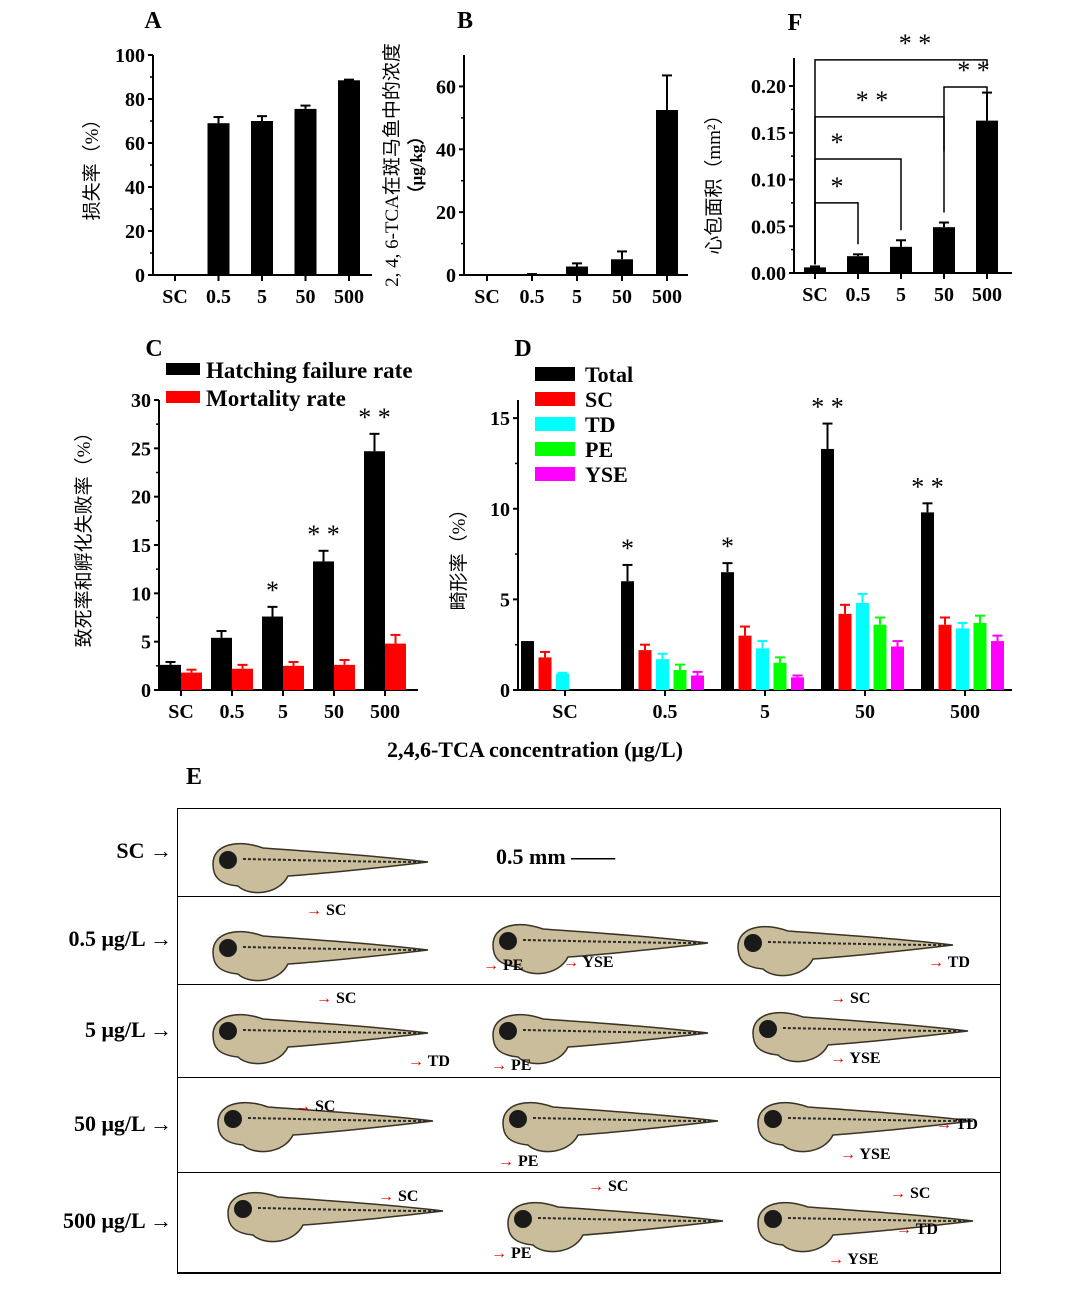 This screenshot has width=1070, height=1295. I want to click on panel-label: B, so click(465, 21).